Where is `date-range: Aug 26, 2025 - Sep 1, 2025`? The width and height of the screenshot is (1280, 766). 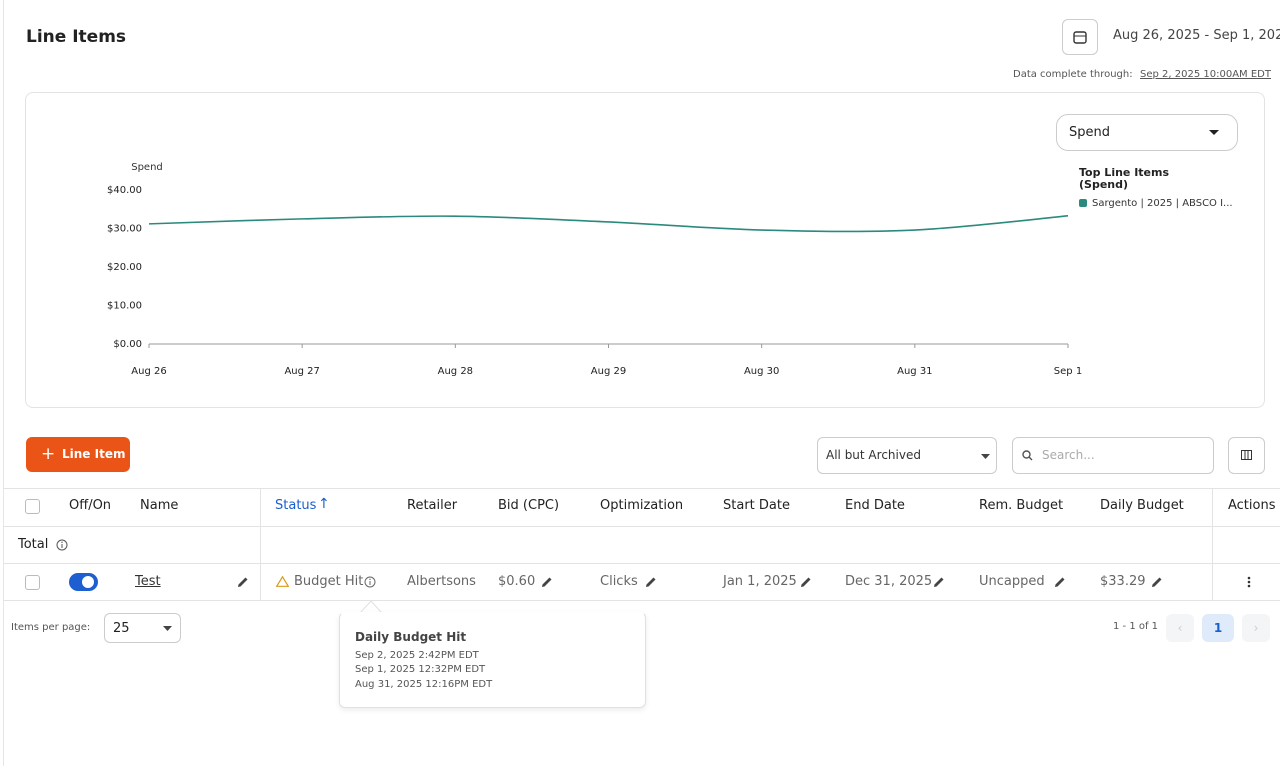
date-range: Aug 26, 2025 - Sep 1, 2025 is located at coordinates (1196, 35).